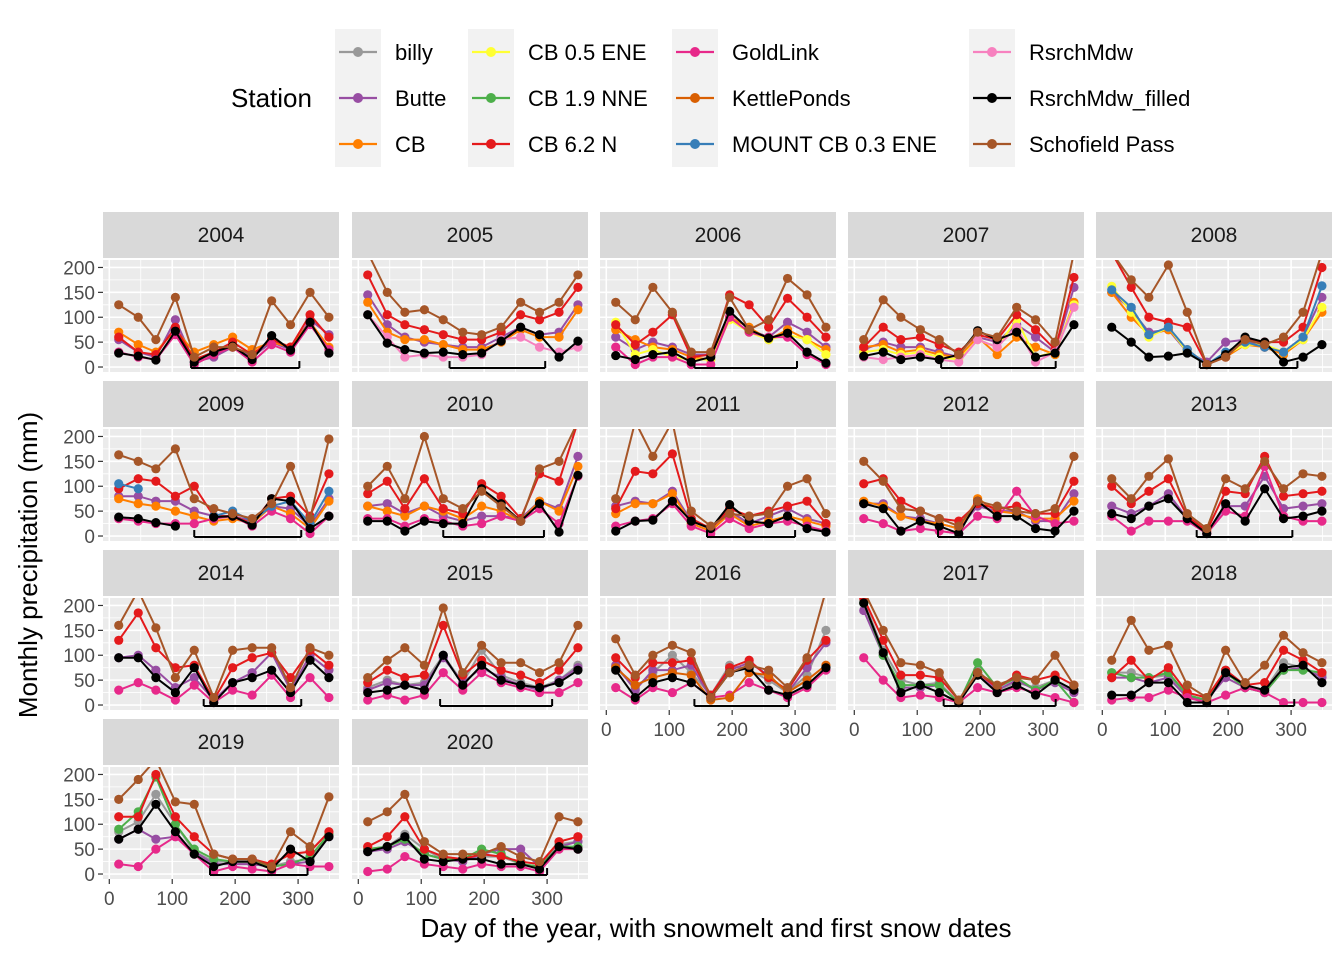 This screenshot has height=965, width=1344. Describe the element at coordinates (587, 52) in the screenshot. I see `legend-label: CB 0.5 ENE` at that location.